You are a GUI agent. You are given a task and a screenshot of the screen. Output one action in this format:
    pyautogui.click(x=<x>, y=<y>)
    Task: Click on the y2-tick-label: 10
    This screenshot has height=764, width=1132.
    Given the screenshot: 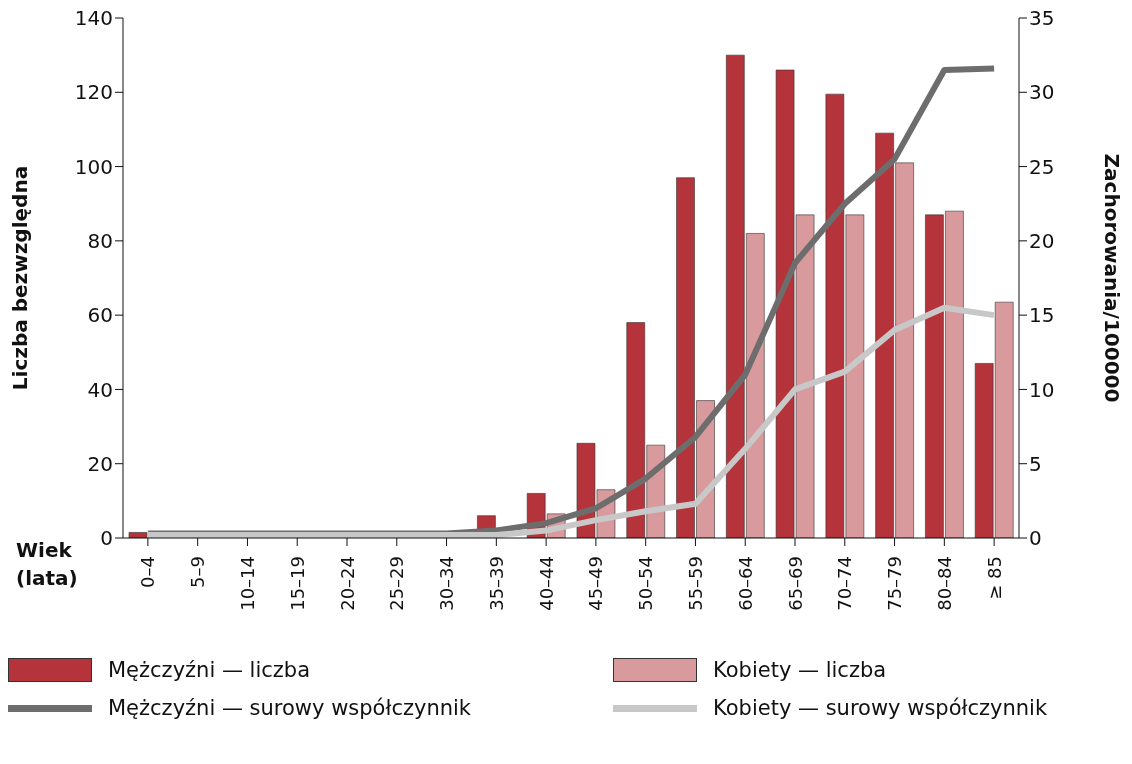 What is the action you would take?
    pyautogui.click(x=1042, y=389)
    